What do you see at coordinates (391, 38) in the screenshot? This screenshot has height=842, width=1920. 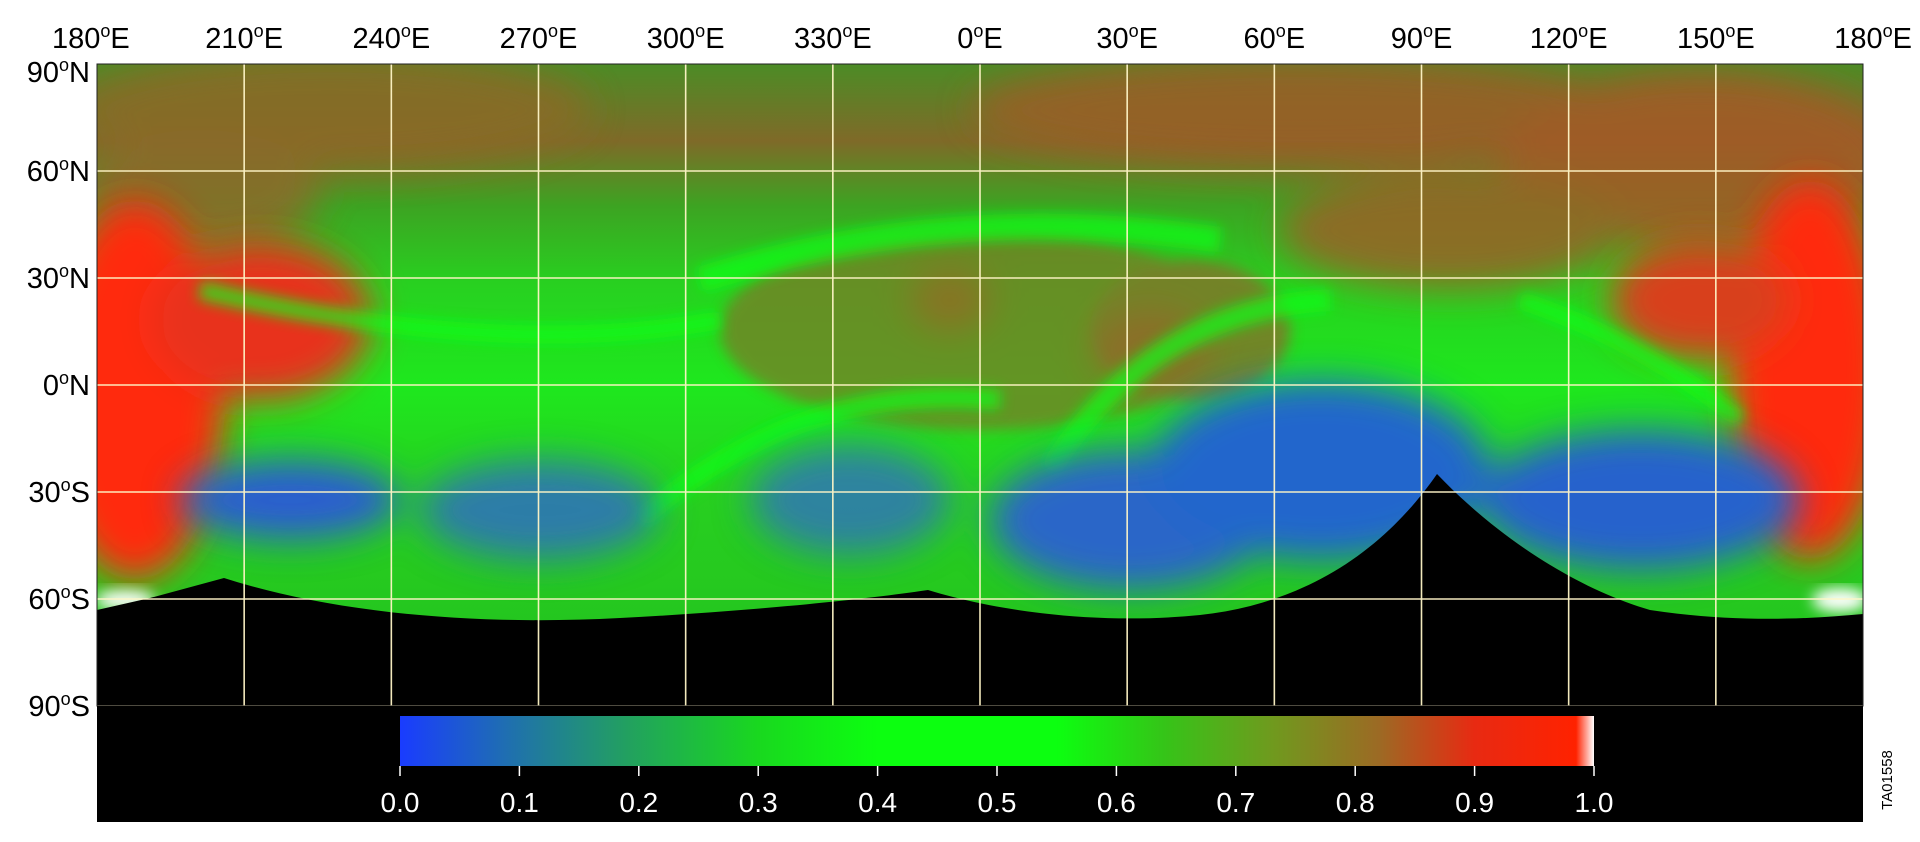 I see `longitude-label: 240oE` at bounding box center [391, 38].